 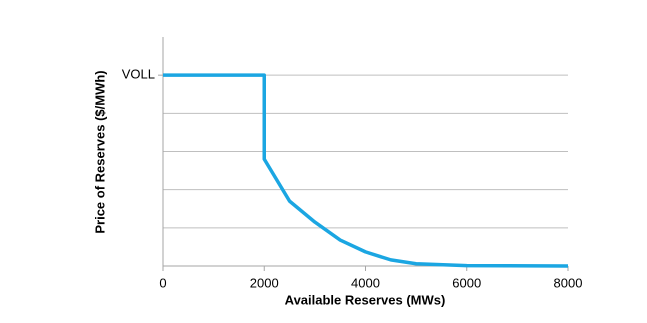 I want to click on x-tick-label: 6000, so click(x=466, y=282).